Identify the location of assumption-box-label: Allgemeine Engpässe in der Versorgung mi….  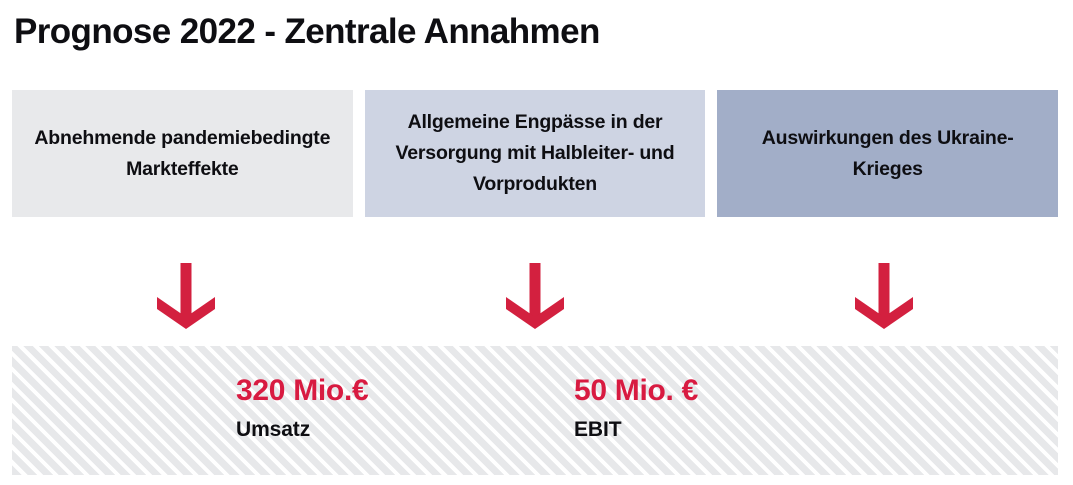
(535, 153).